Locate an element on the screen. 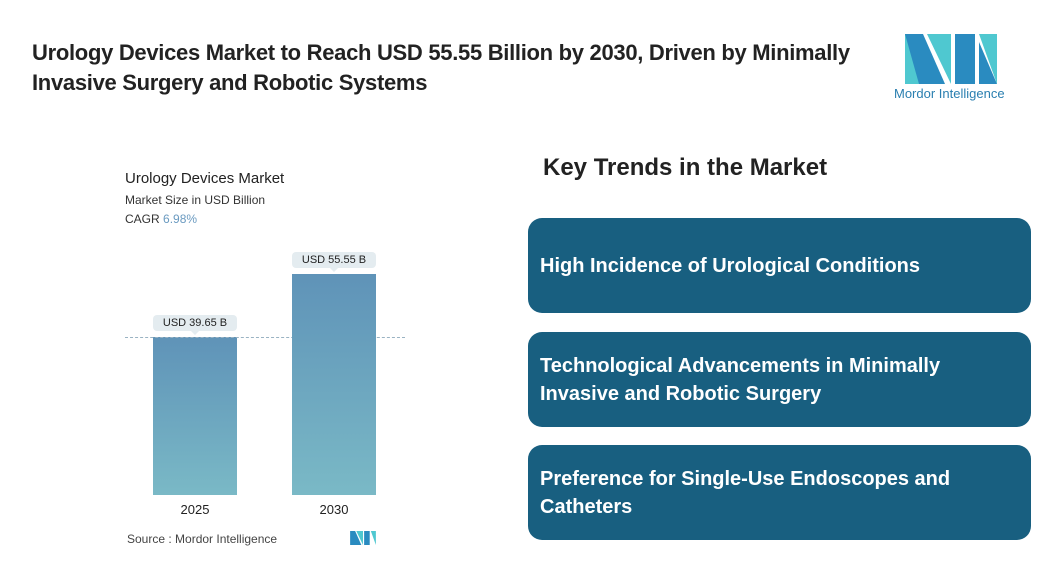 The image size is (1047, 576). trend-box: High Incidence of Urological Conditions is located at coordinates (779, 265).